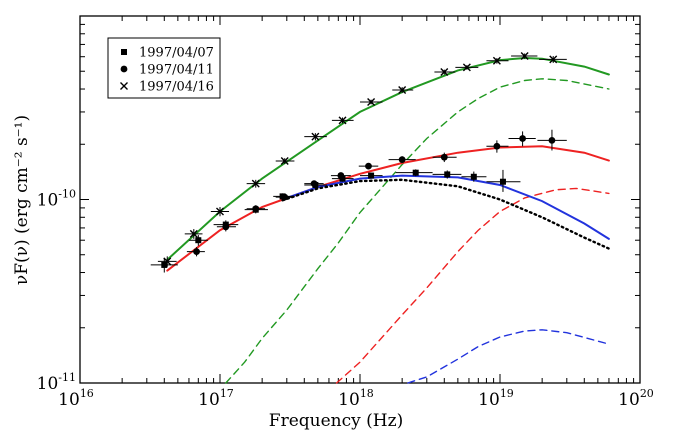  Describe the element at coordinates (56, 199) in the screenshot. I see `y-tick-label: 10-10` at that location.